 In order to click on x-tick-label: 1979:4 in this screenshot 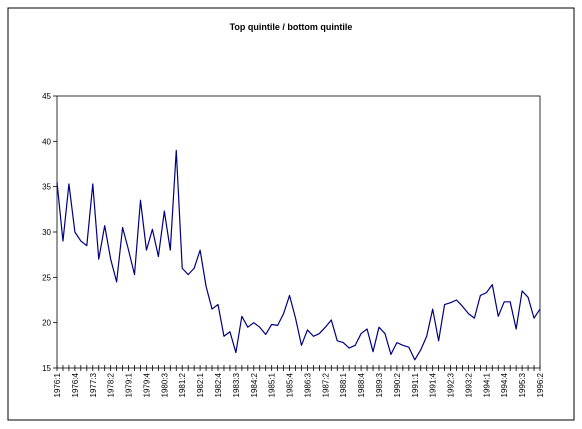, I will do `click(146, 384)`.